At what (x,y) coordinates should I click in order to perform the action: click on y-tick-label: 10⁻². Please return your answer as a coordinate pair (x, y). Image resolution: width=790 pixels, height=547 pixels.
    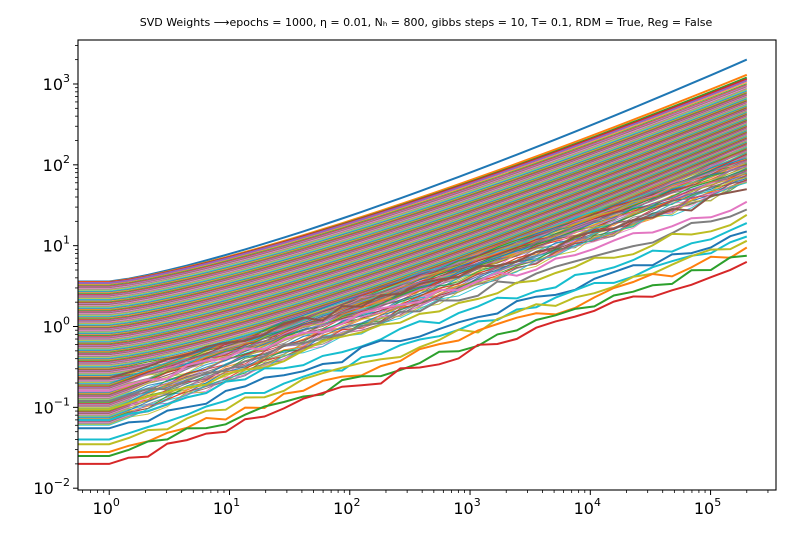
    Looking at the image, I should click on (51, 487).